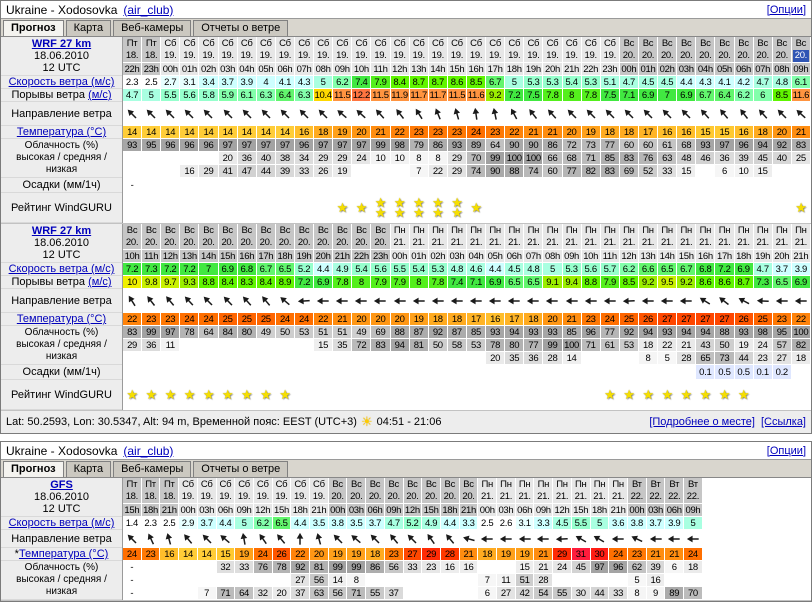  Describe the element at coordinates (319, 593) in the screenshot. I see `cloud-low-cell: 63` at that location.